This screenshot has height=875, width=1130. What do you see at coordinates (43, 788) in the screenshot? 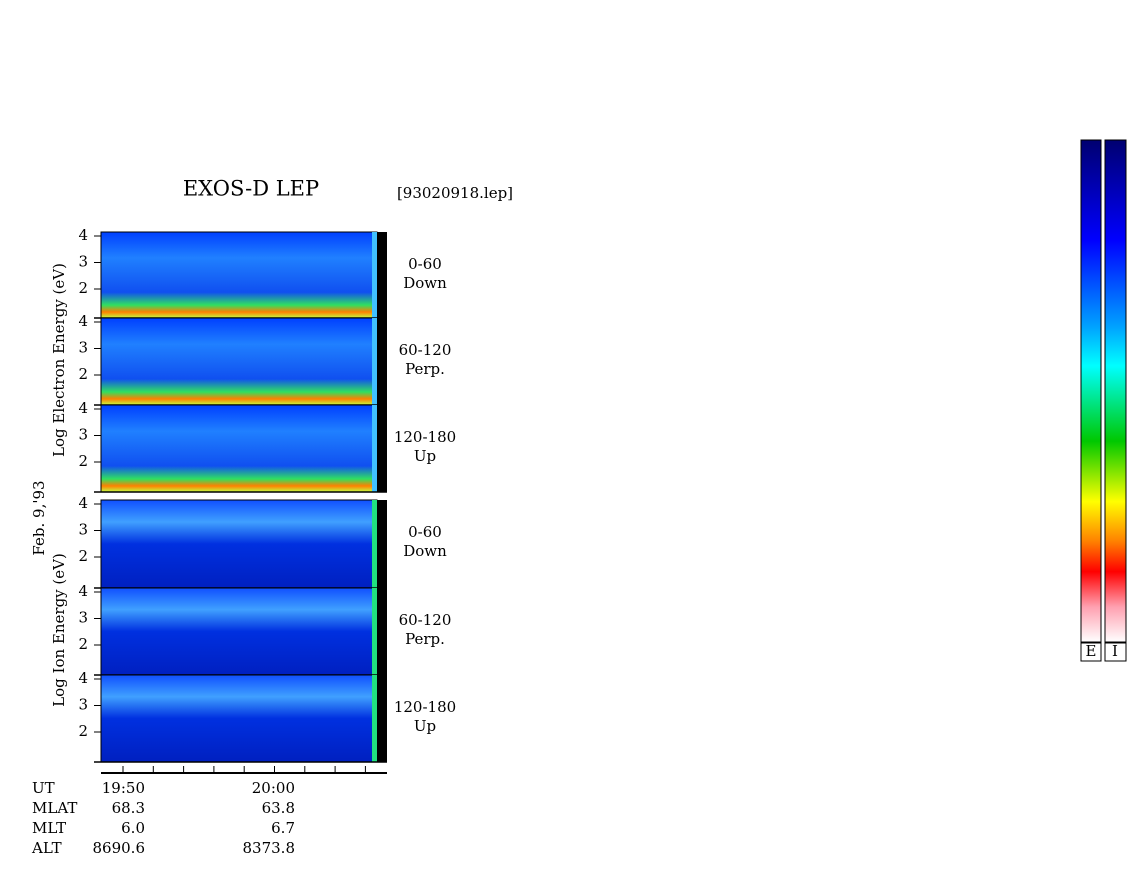
I see `orbit-label: UT` at bounding box center [43, 788].